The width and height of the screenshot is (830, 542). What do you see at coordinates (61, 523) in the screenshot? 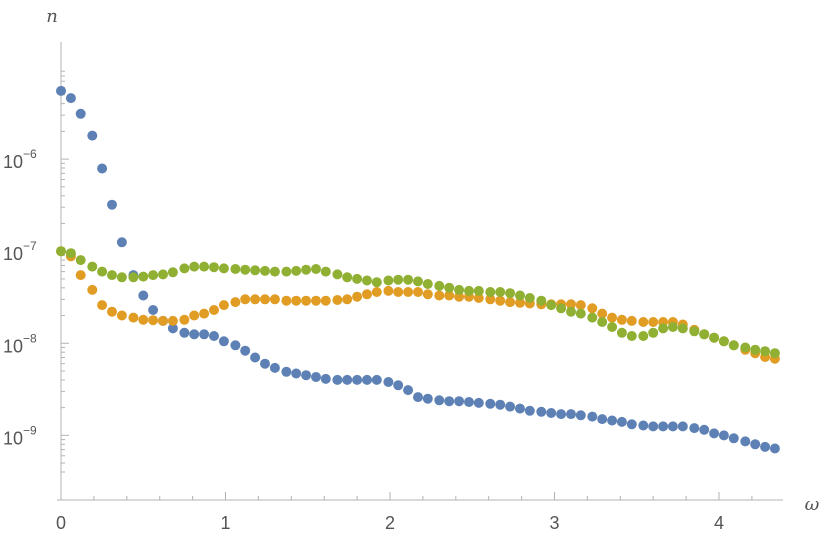
I see `x-tick-label: 0` at bounding box center [61, 523].